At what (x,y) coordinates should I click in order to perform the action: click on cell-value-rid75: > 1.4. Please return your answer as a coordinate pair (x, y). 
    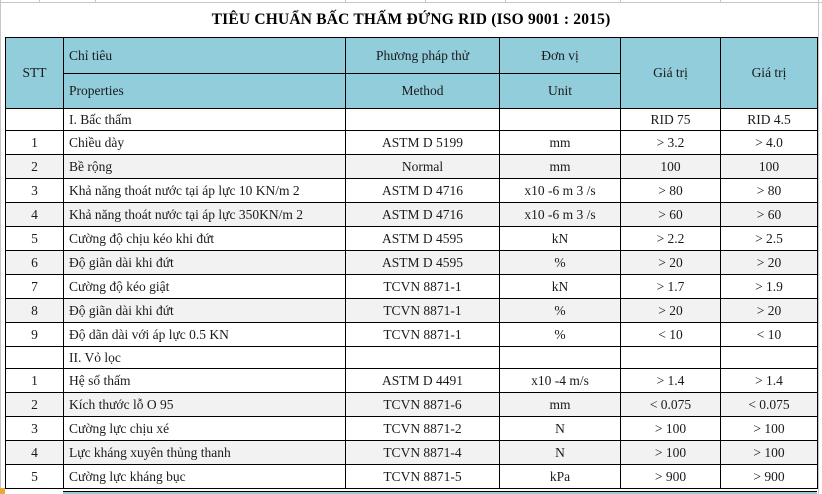
    Looking at the image, I should click on (670, 380).